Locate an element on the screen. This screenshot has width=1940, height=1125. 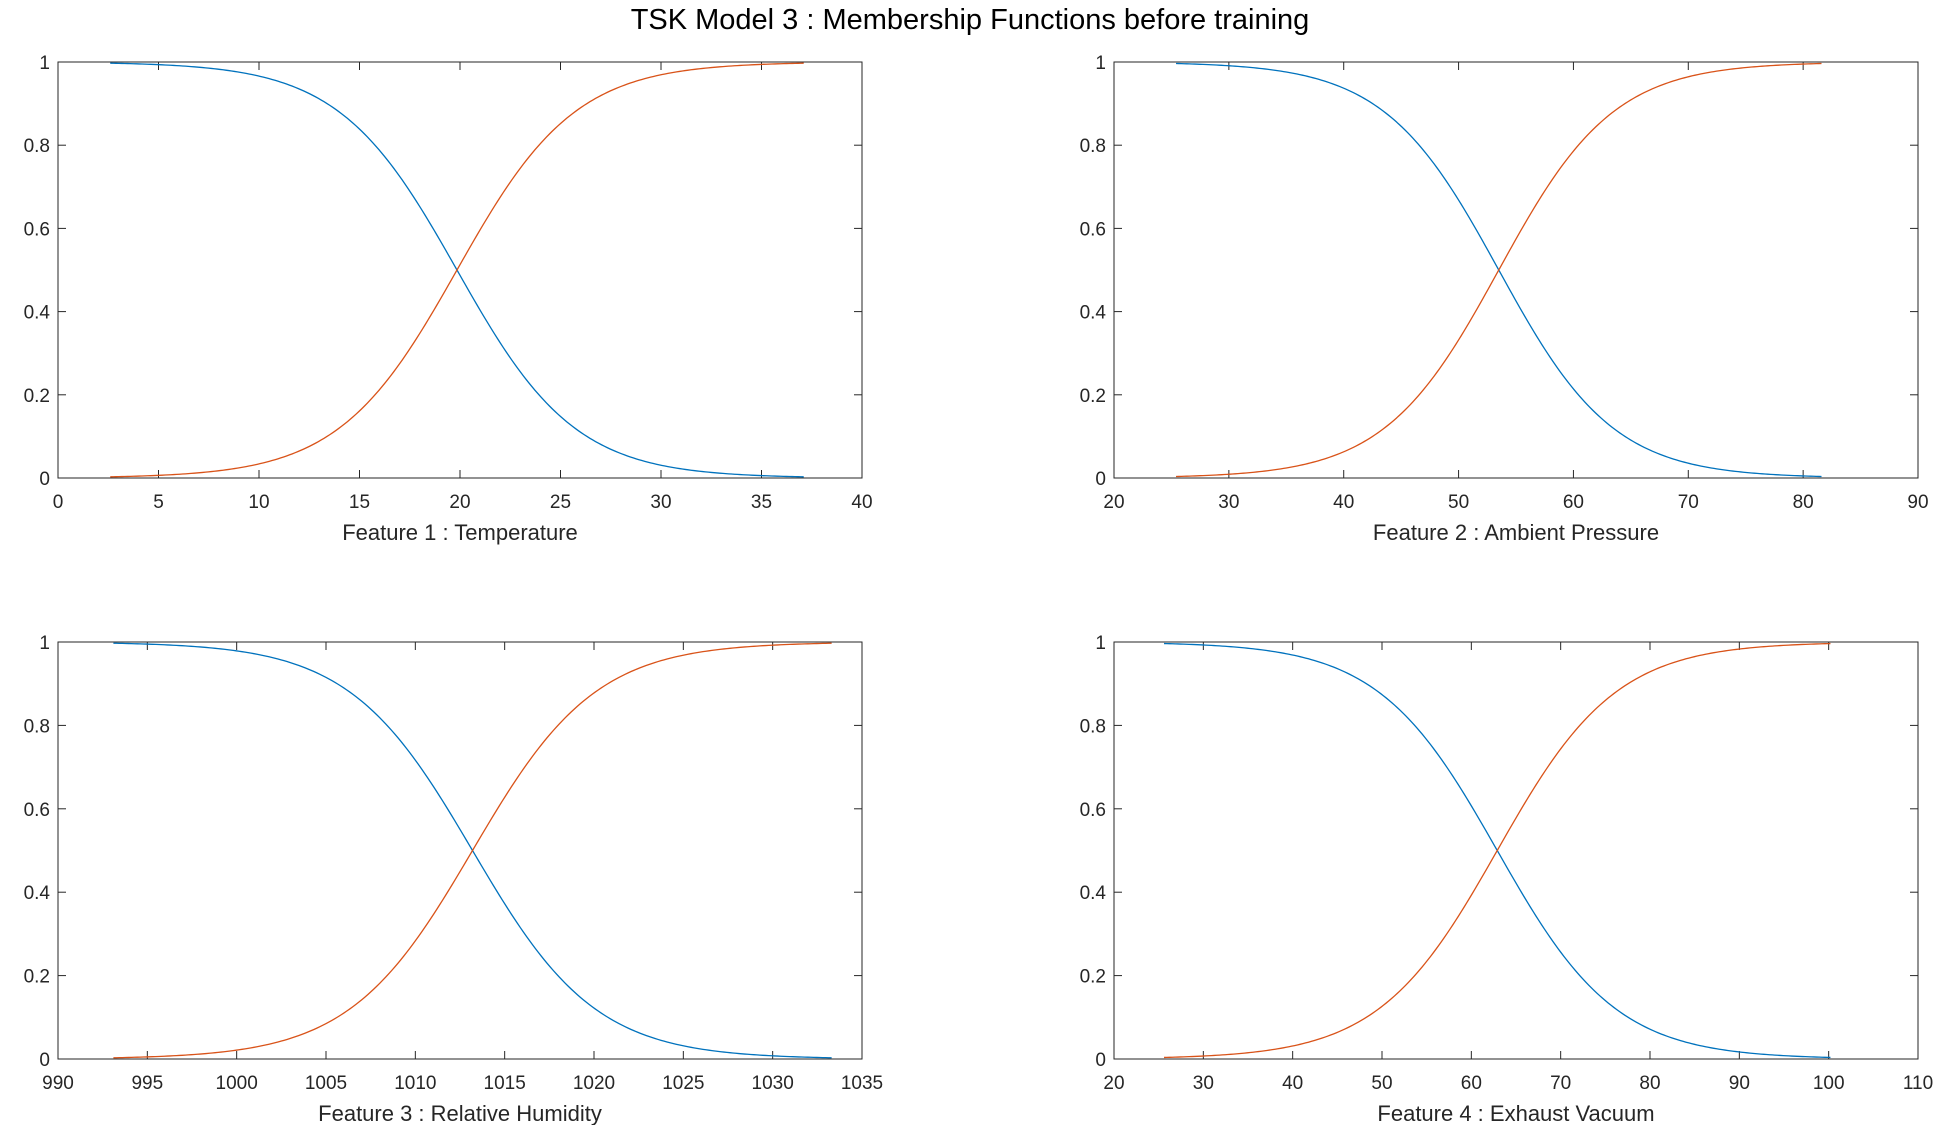
x-tick-label: 1010 is located at coordinates (415, 1083).